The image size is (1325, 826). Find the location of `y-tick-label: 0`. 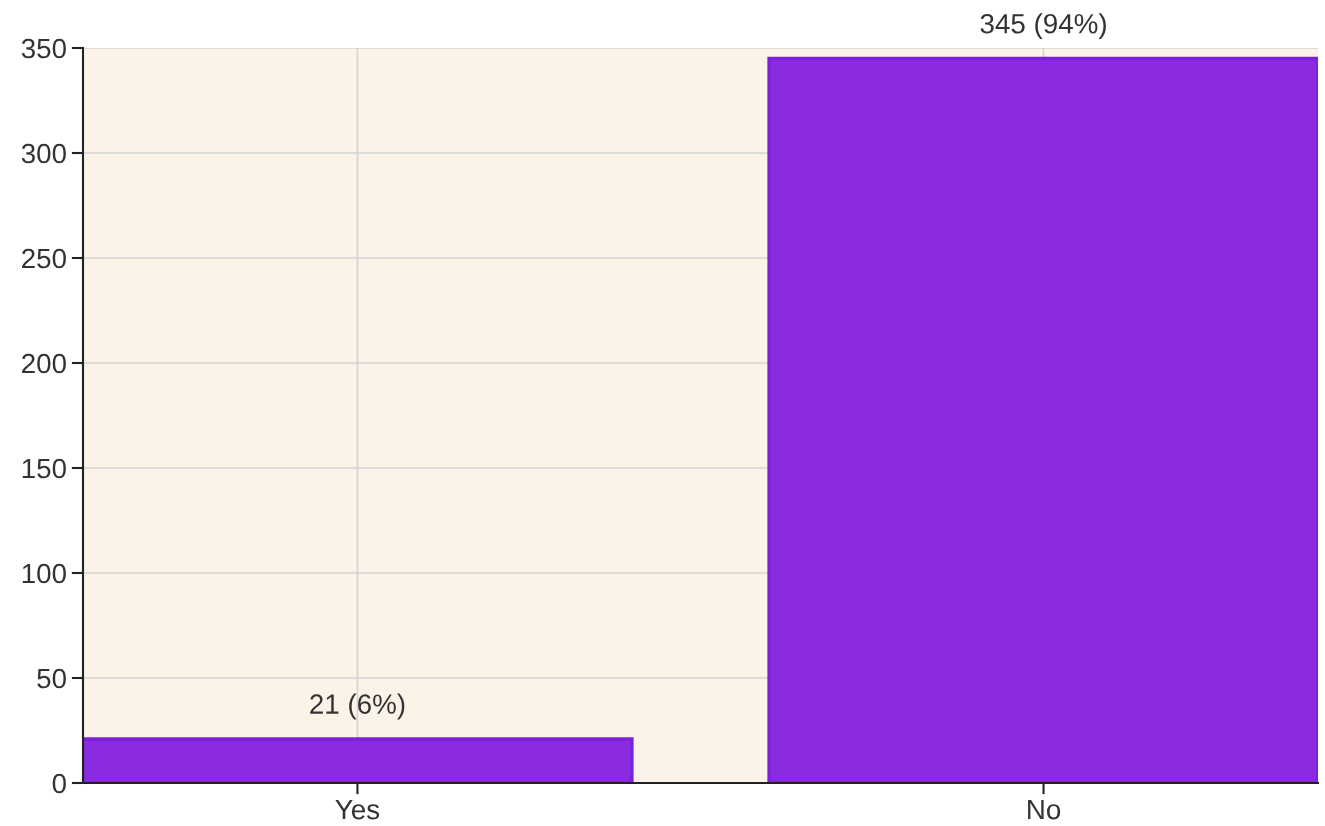

y-tick-label: 0 is located at coordinates (59, 783).